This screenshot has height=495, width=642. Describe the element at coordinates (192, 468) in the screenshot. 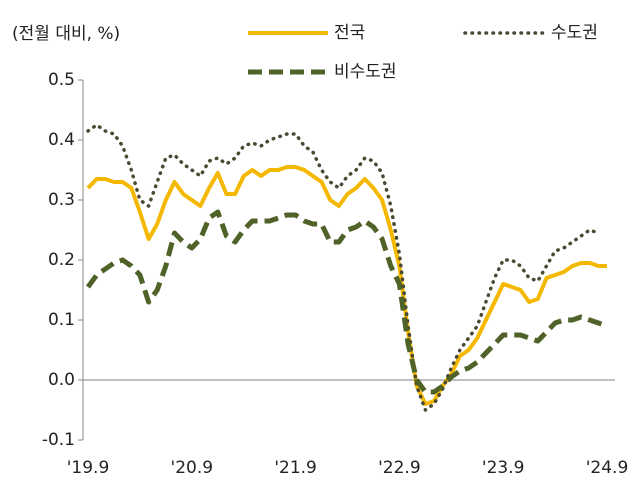

I see `x-tick-label: '20.9` at that location.